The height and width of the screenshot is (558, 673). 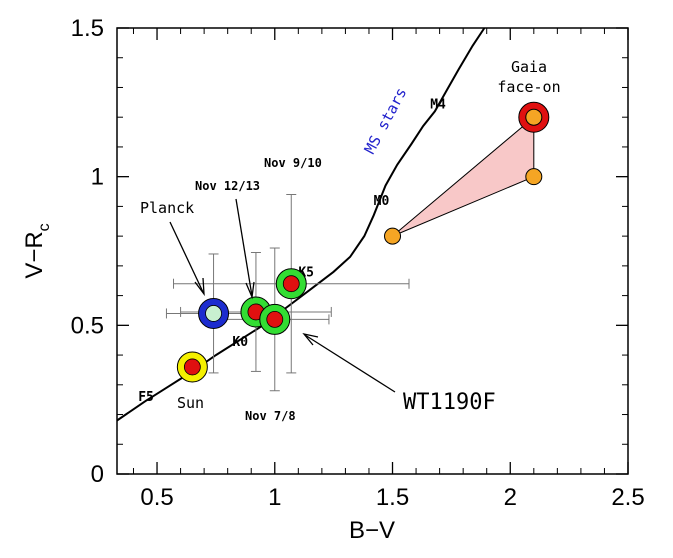 What do you see at coordinates (528, 87) in the screenshot?
I see `gaia-label-line2: face-on` at bounding box center [528, 87].